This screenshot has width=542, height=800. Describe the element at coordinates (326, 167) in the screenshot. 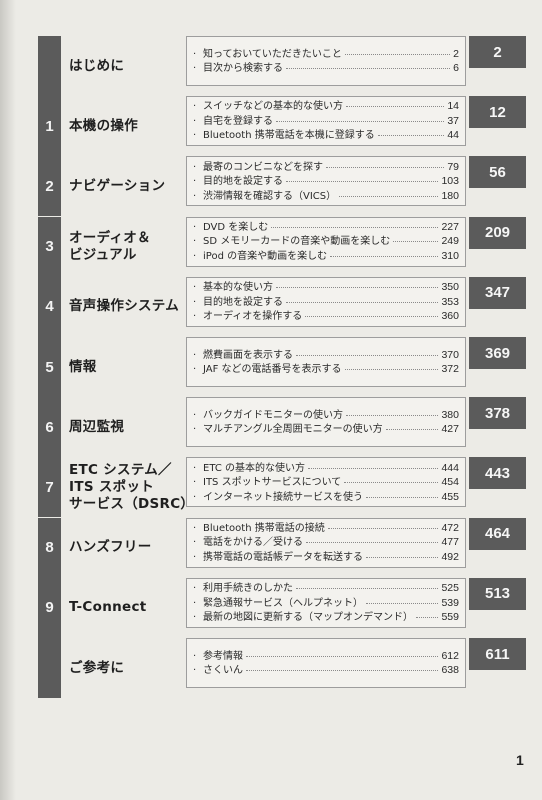

I see `toc-item: · 最寄のコンビニなどを探す 79` at that location.